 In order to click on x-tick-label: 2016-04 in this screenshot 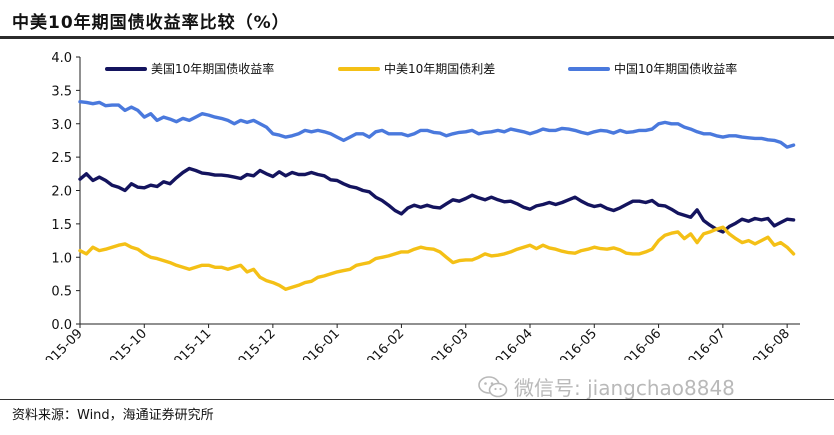, I will do `click(511, 343)`.